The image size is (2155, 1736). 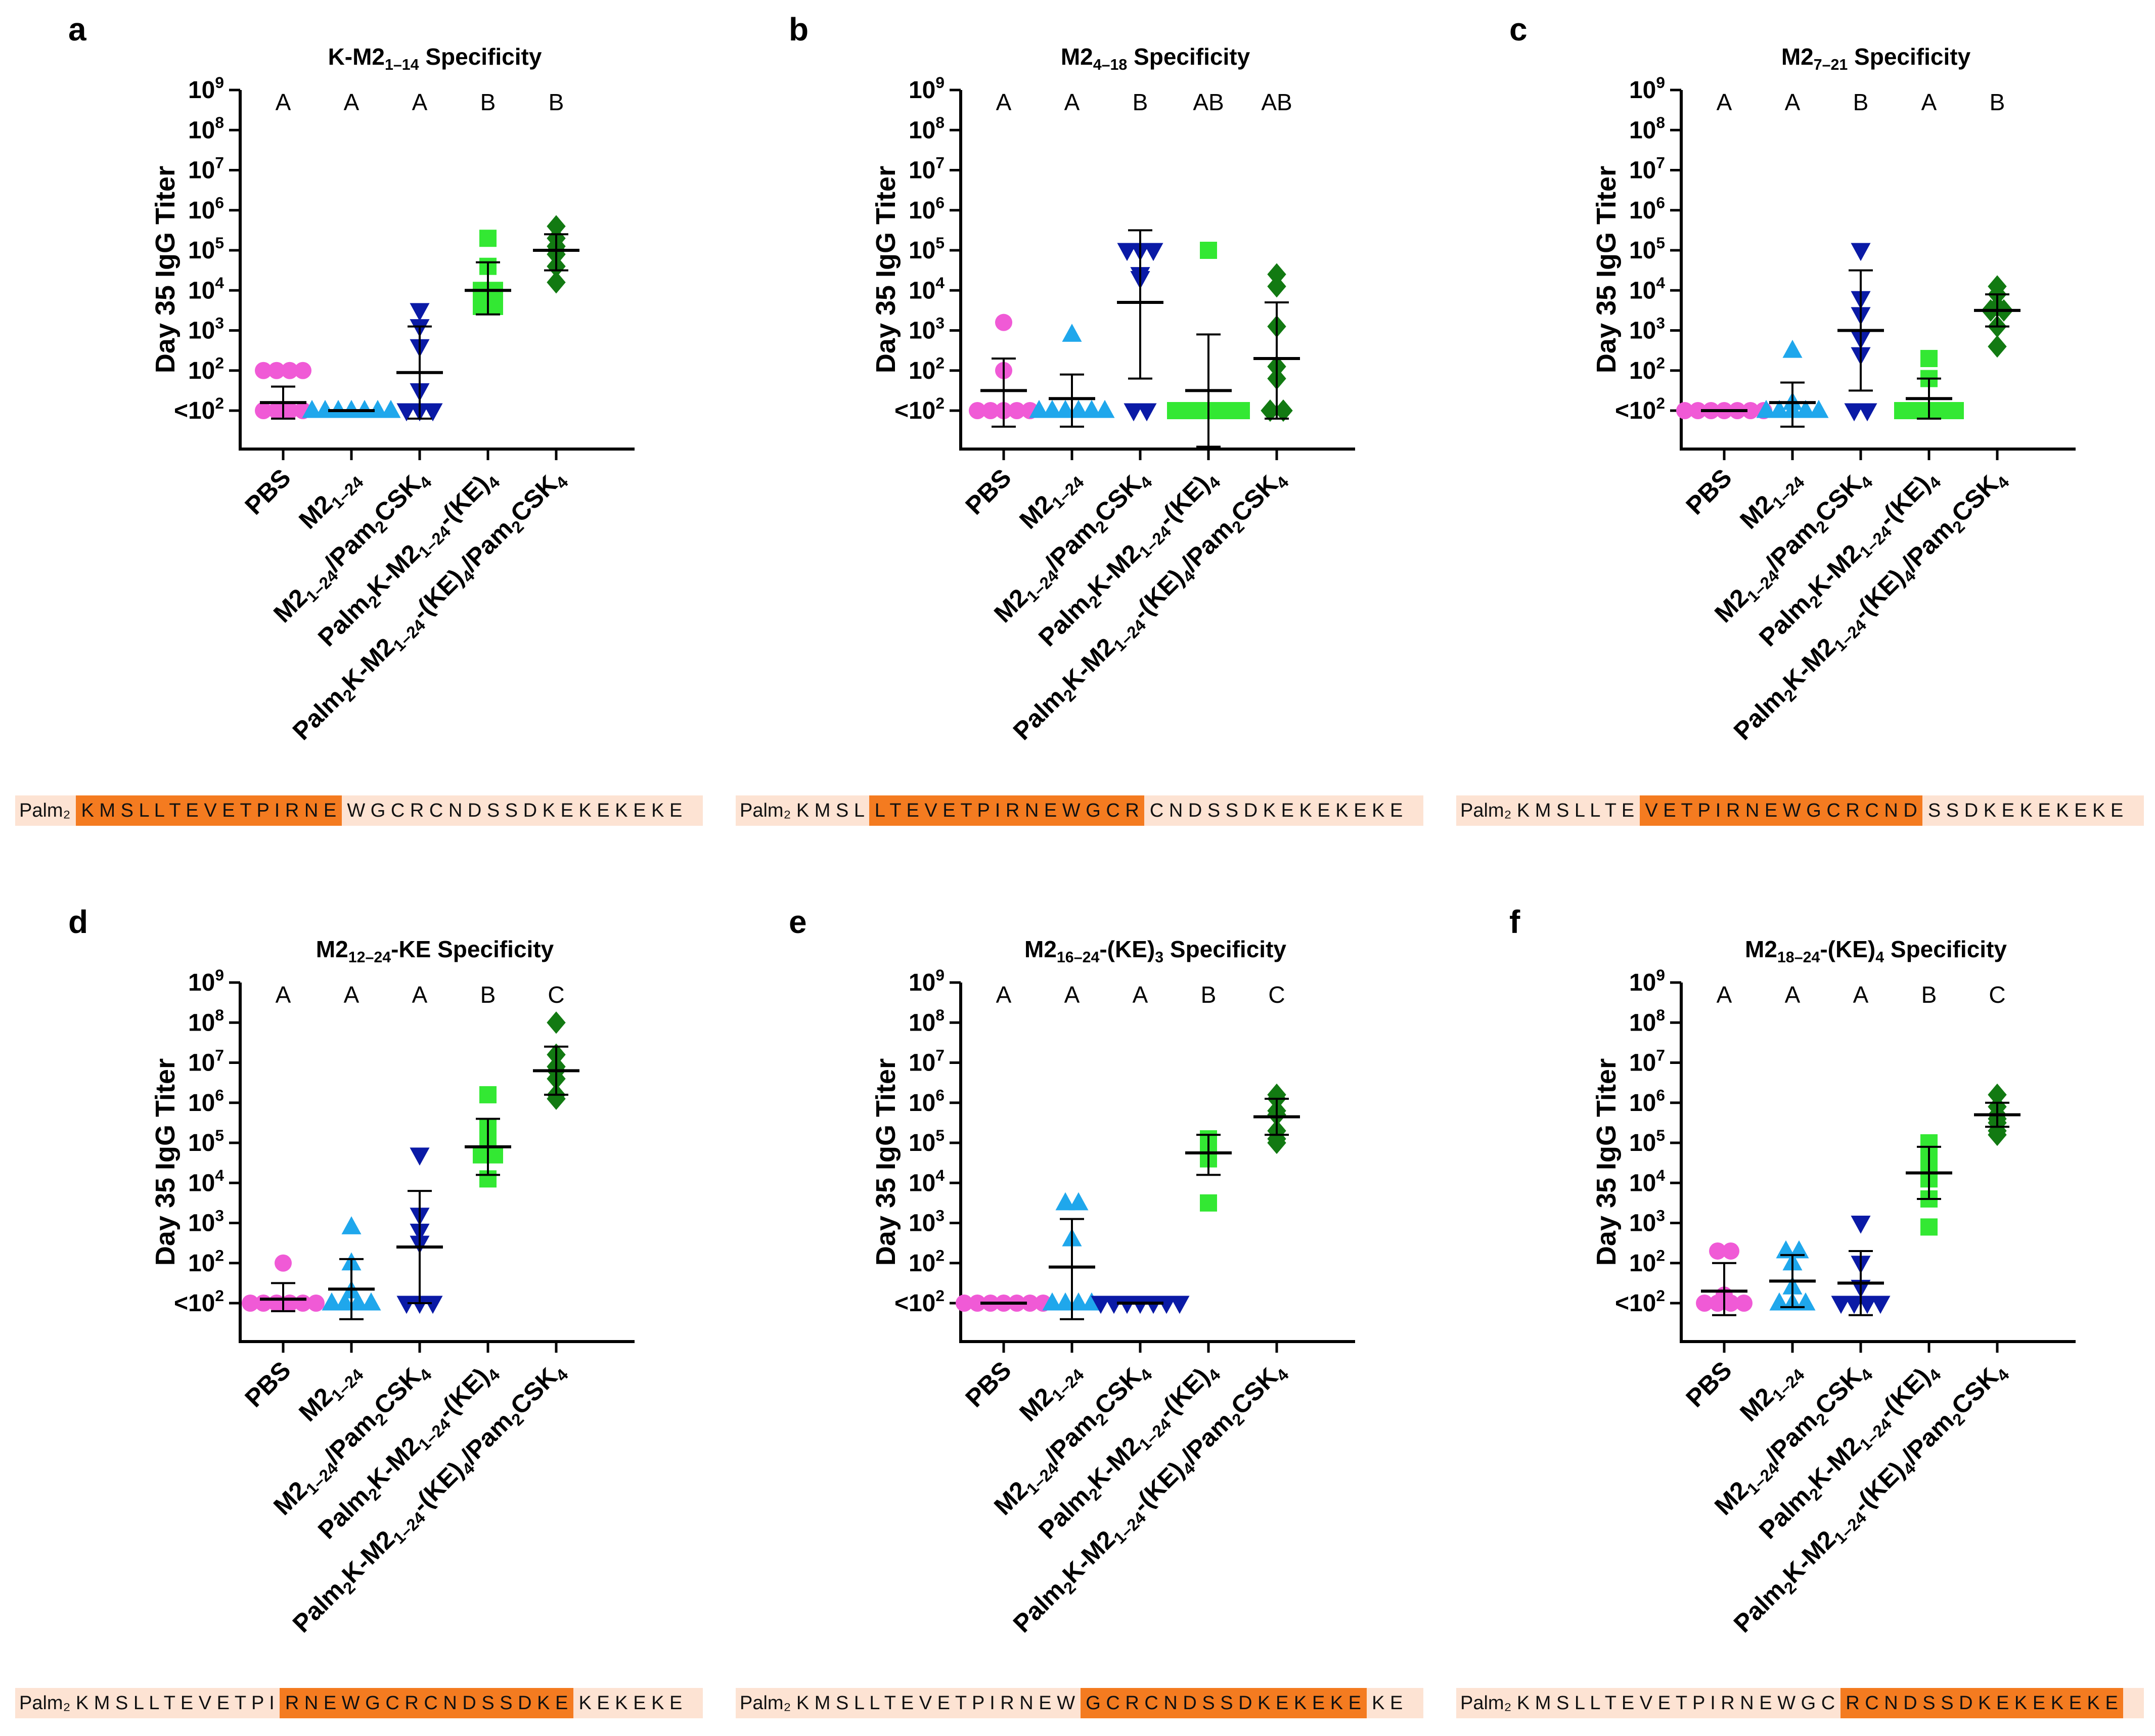 What do you see at coordinates (77, 29) in the screenshot?
I see `panel-letter: a` at bounding box center [77, 29].